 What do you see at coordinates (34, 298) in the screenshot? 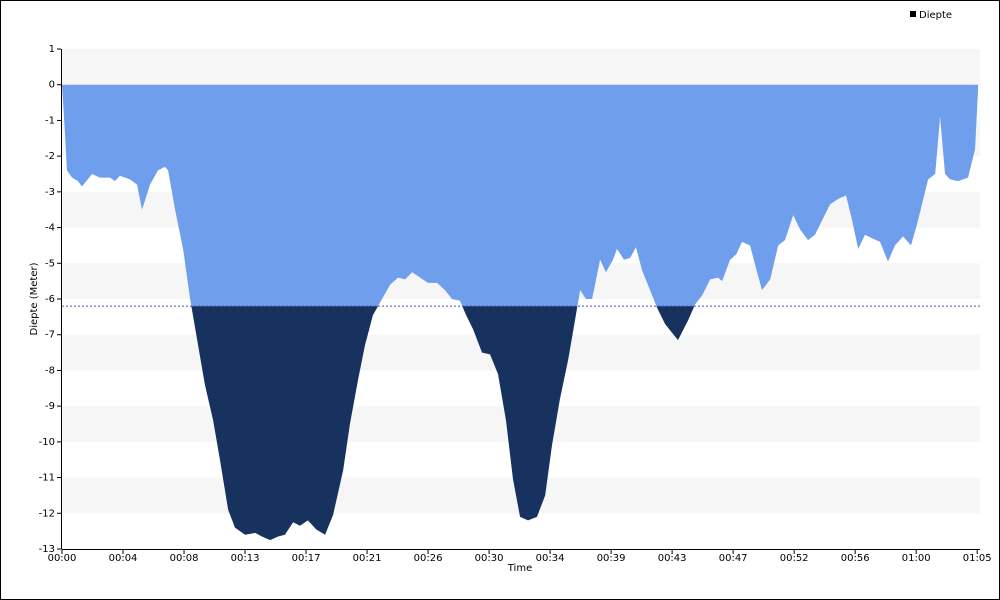
I see `y-axis-label: Diepte (Meter)` at bounding box center [34, 298].